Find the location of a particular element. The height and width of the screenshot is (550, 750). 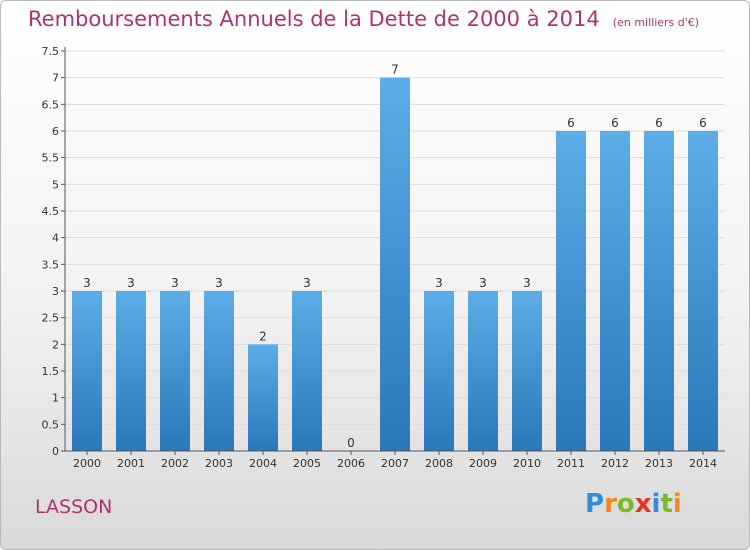

x-tick-label: 2010 is located at coordinates (527, 463).